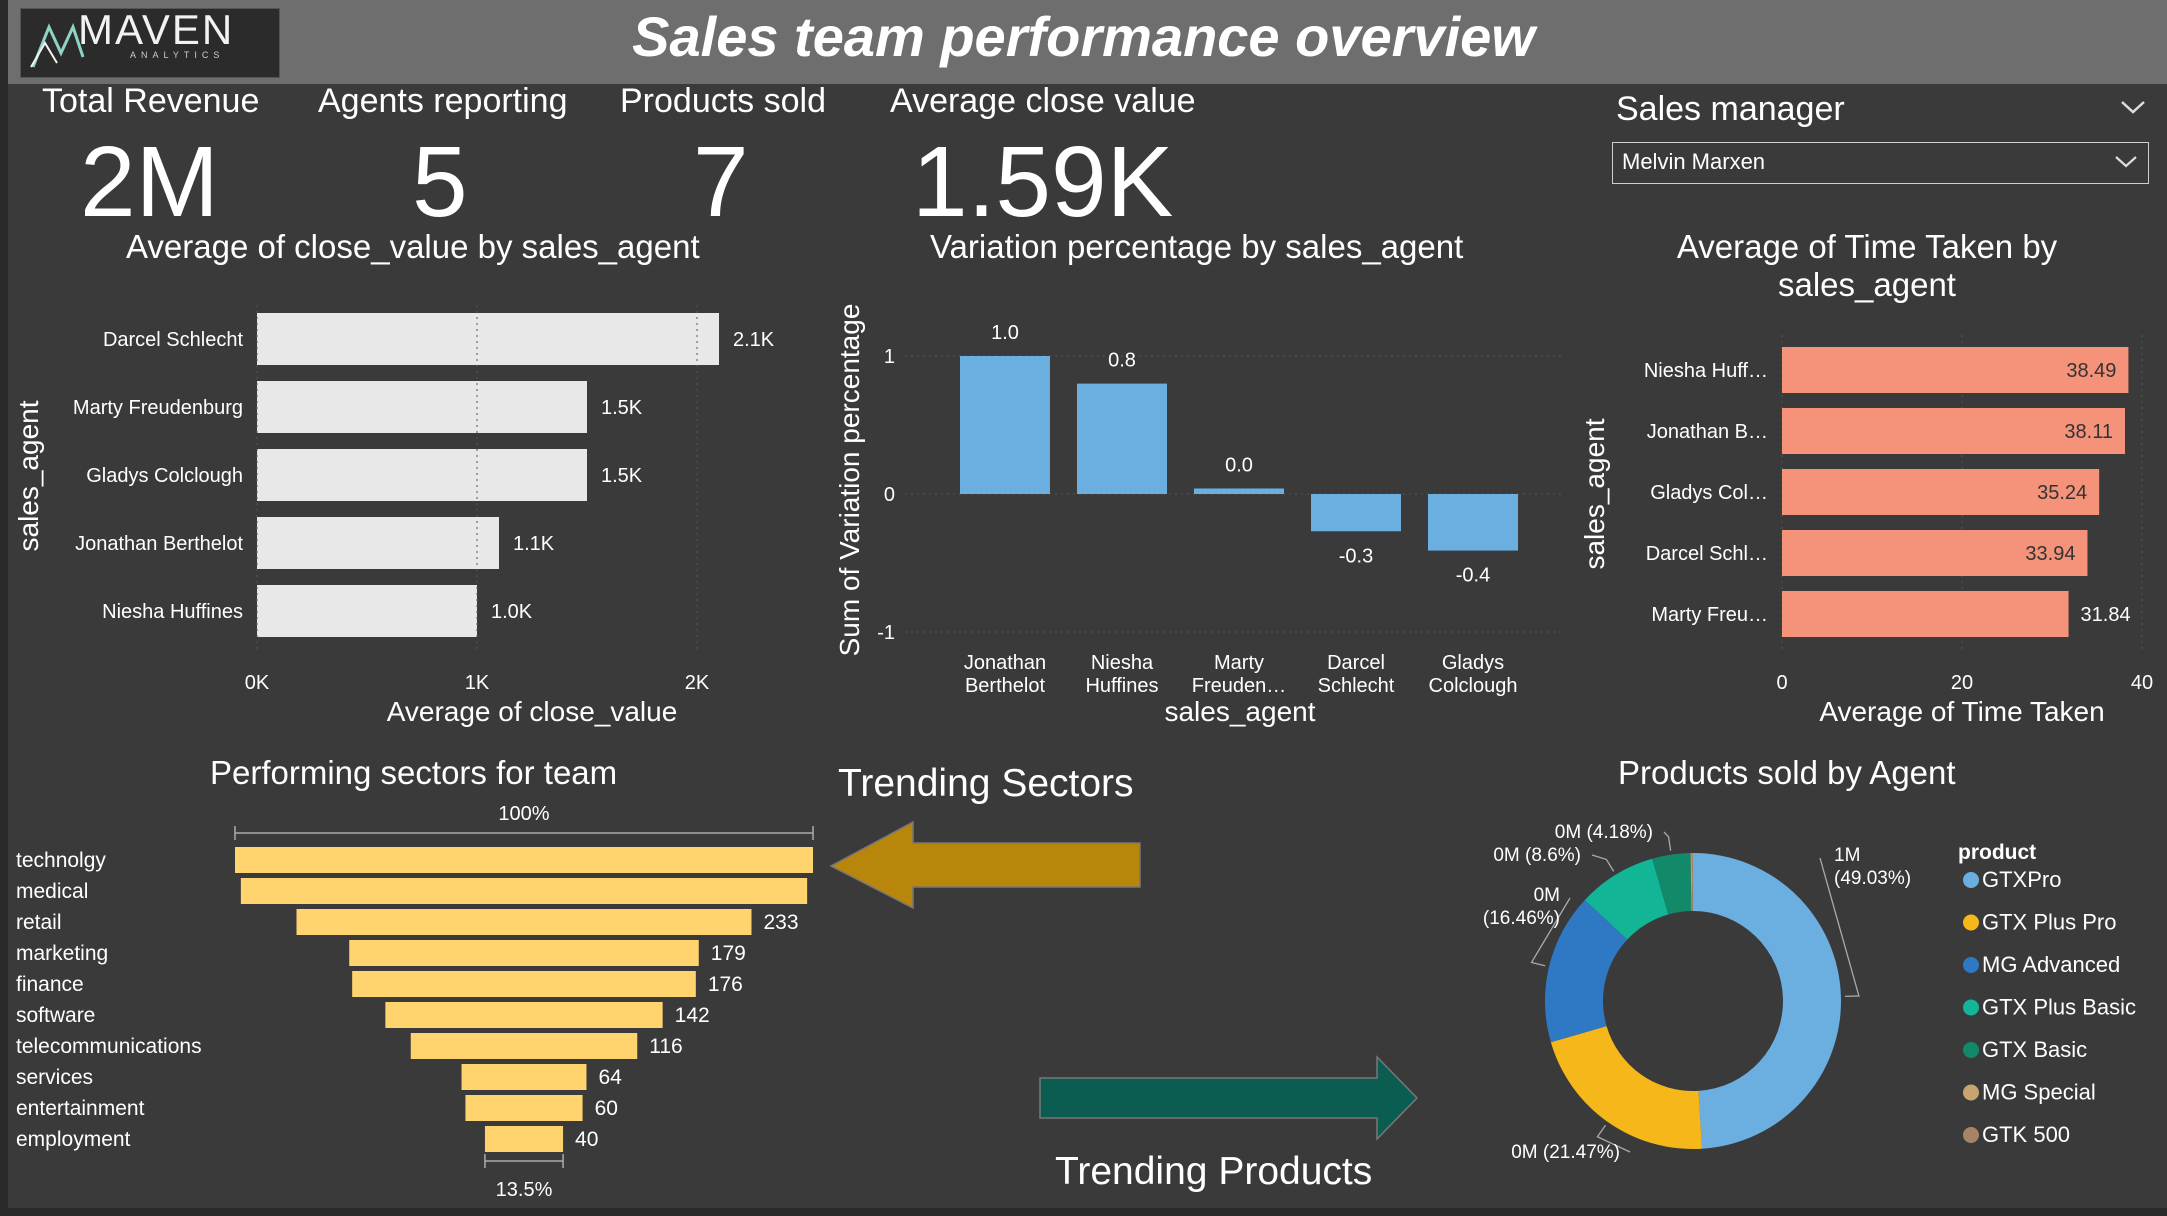 This screenshot has width=2167, height=1216. I want to click on x-axis-title: Average of close_value, so click(532, 711).